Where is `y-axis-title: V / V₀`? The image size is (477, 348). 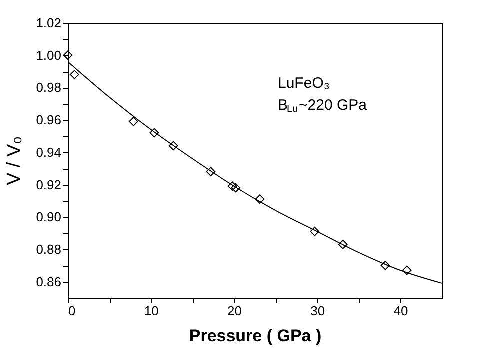
y-axis-title: V / V₀ is located at coordinates (15, 161).